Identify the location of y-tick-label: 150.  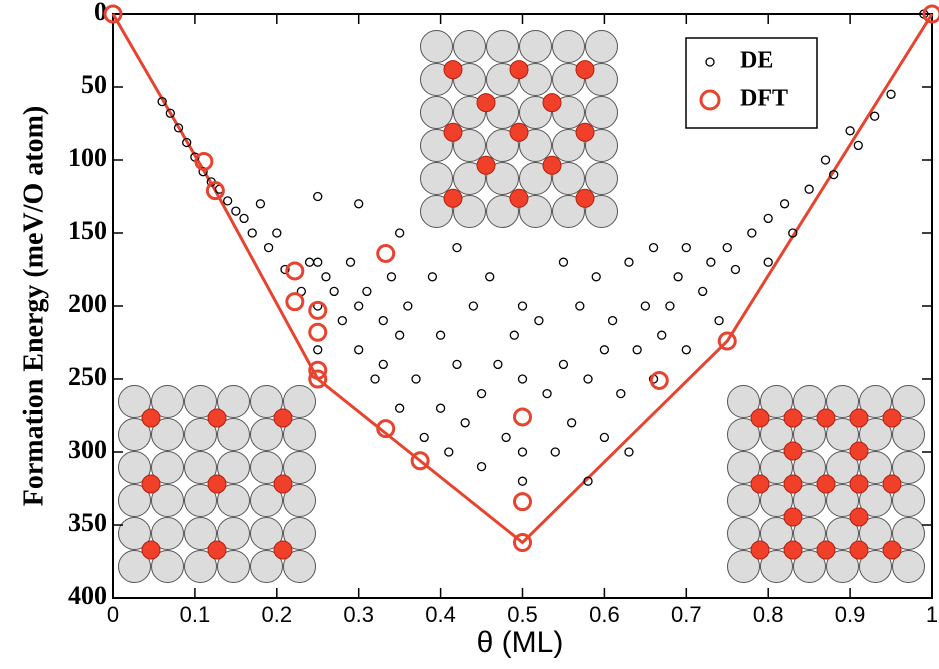
(87, 230).